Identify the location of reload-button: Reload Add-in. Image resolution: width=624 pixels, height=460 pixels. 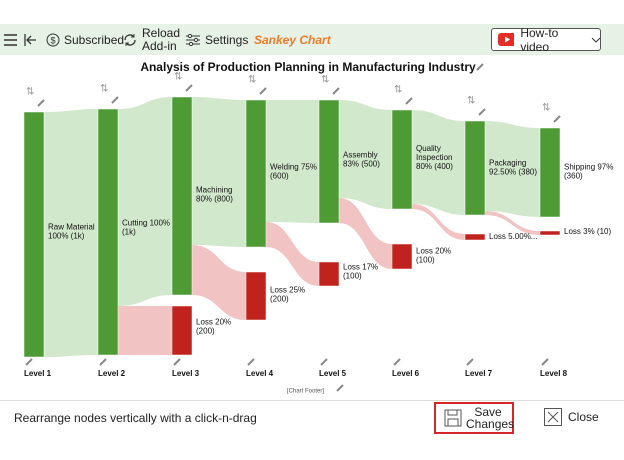
(152, 39).